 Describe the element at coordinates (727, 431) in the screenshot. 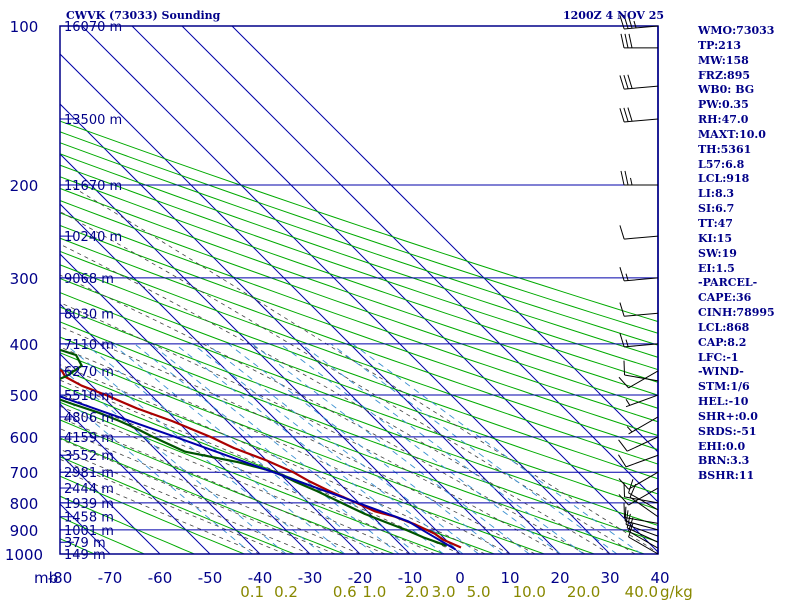

I see `stat-line: SRDS:-51` at that location.